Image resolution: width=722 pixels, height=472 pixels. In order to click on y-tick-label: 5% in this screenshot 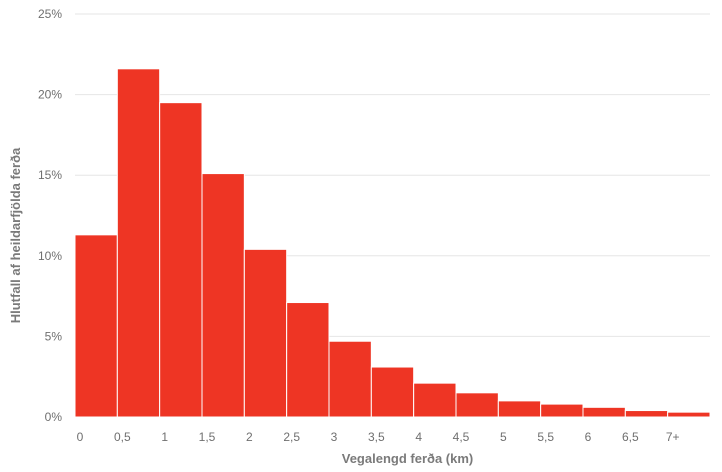, I will do `click(54, 336)`.